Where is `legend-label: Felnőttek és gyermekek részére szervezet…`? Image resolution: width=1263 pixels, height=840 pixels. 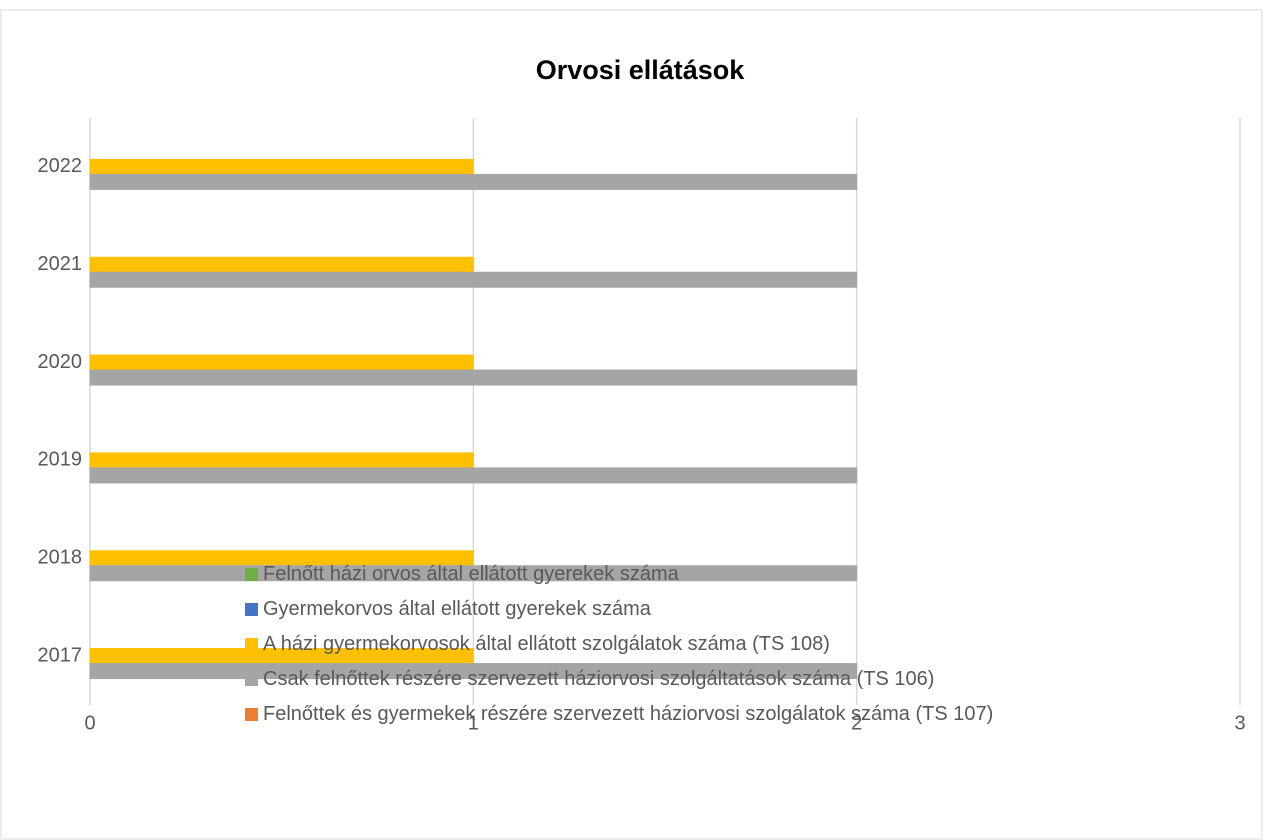
legend-label: Felnőttek és gyermekek részére szervezet… is located at coordinates (628, 714).